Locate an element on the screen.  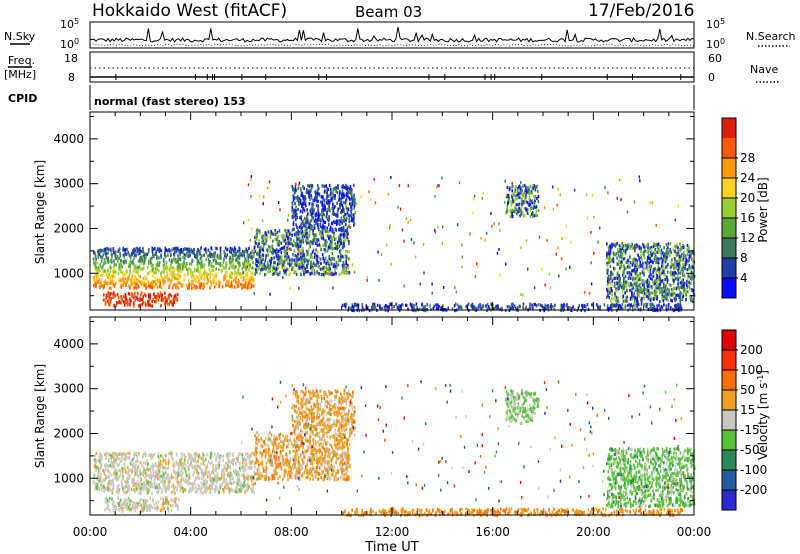
colorbar-tick-label: 24 is located at coordinates (747, 178).